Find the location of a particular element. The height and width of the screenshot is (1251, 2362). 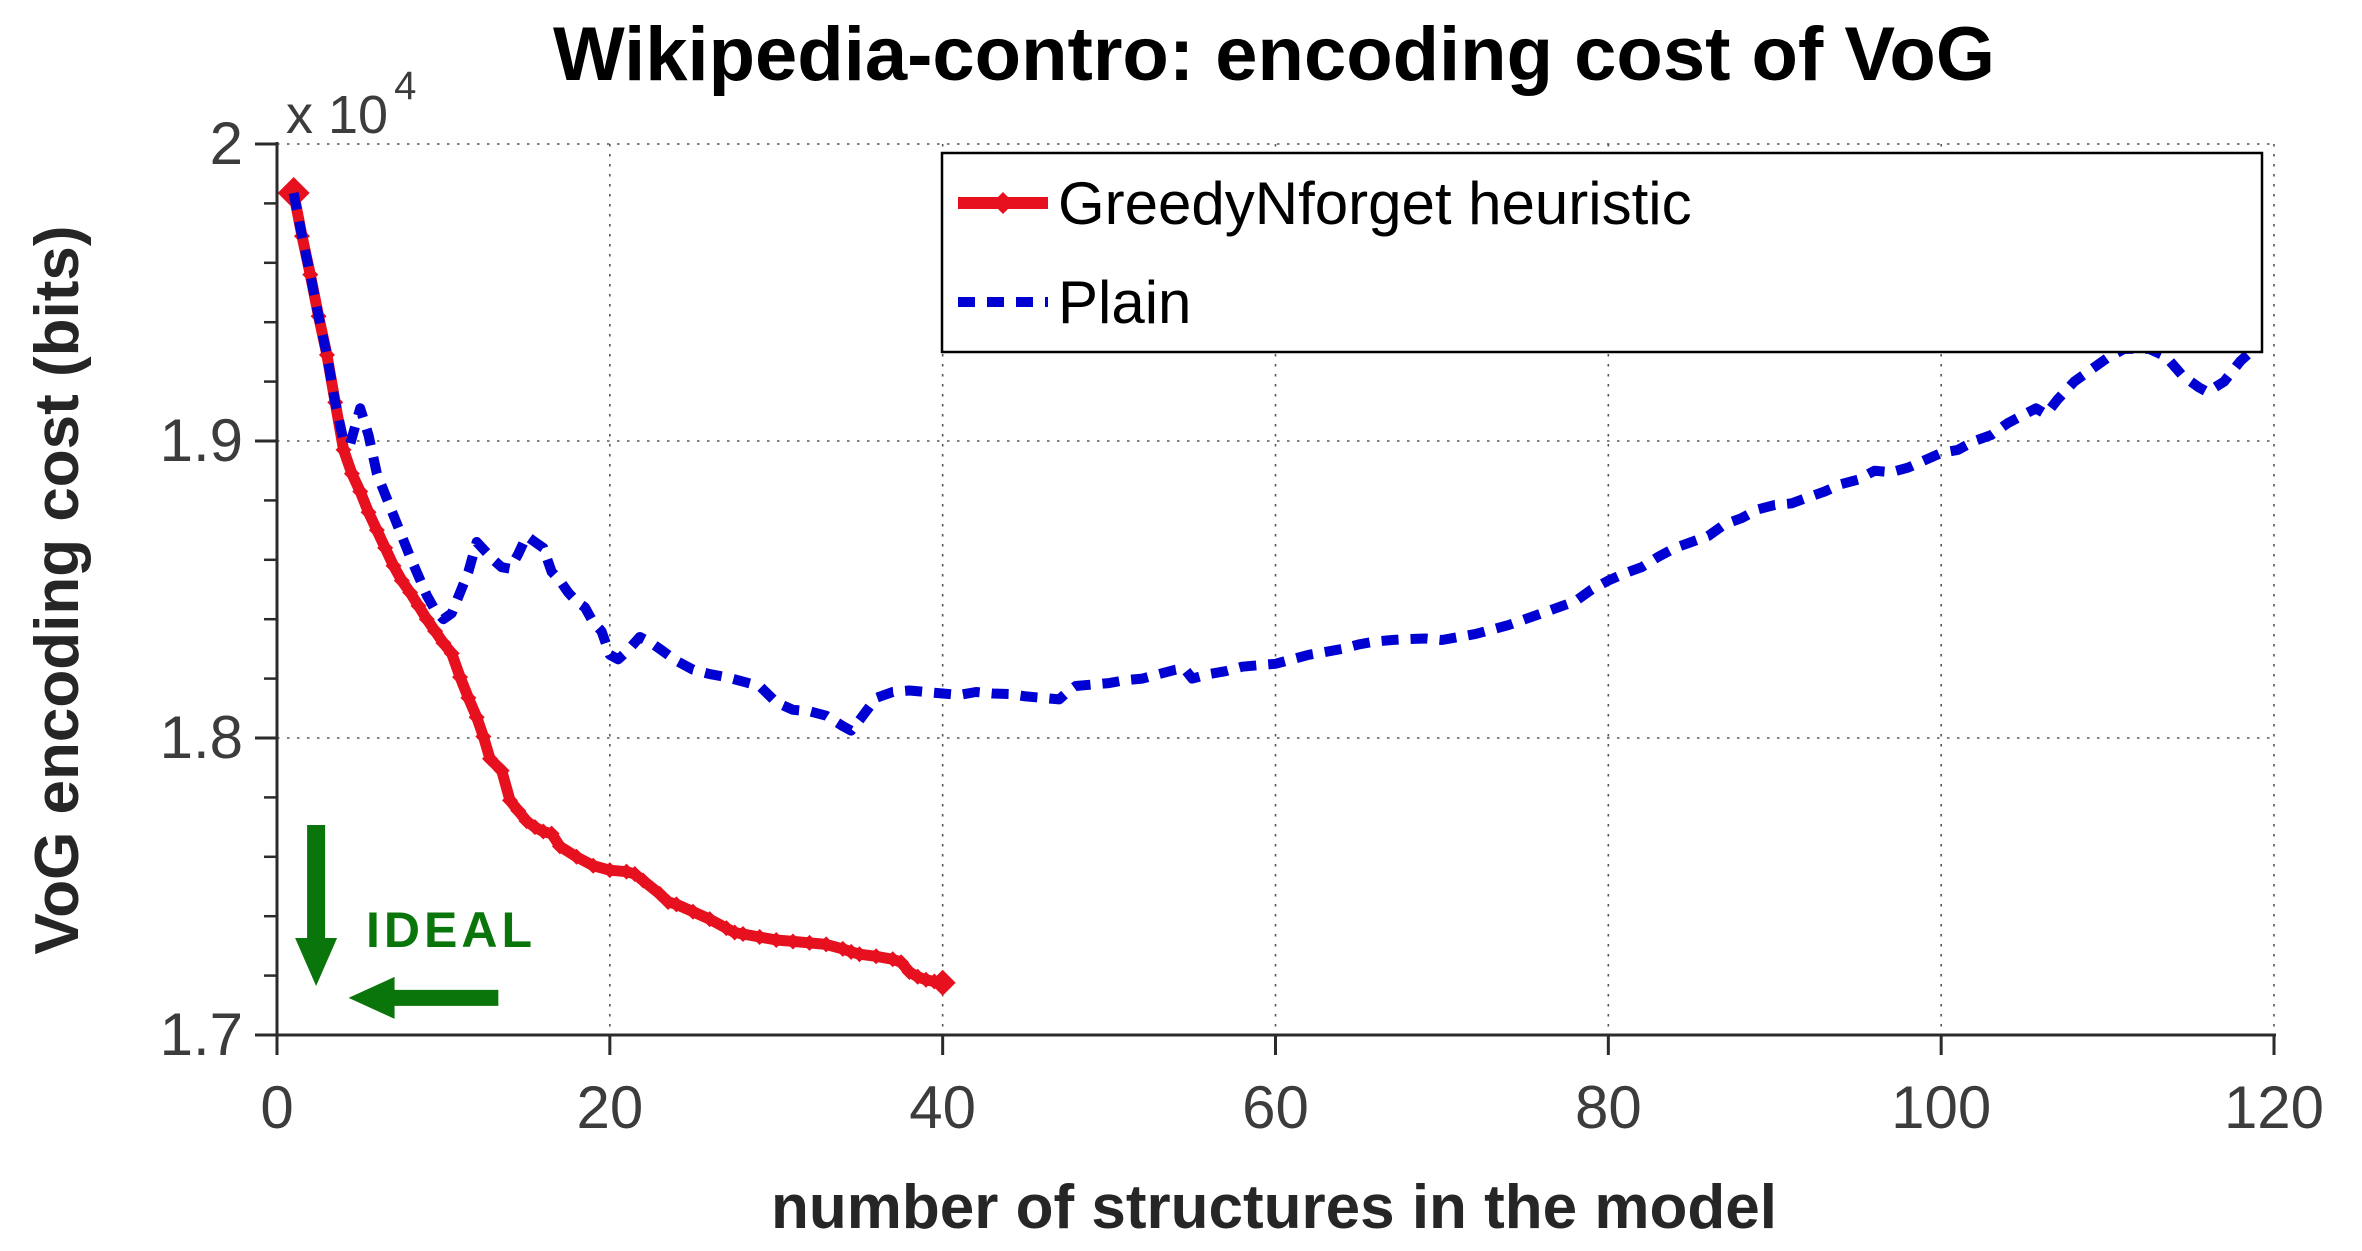

legend-item-label: Plain is located at coordinates (1124, 302).